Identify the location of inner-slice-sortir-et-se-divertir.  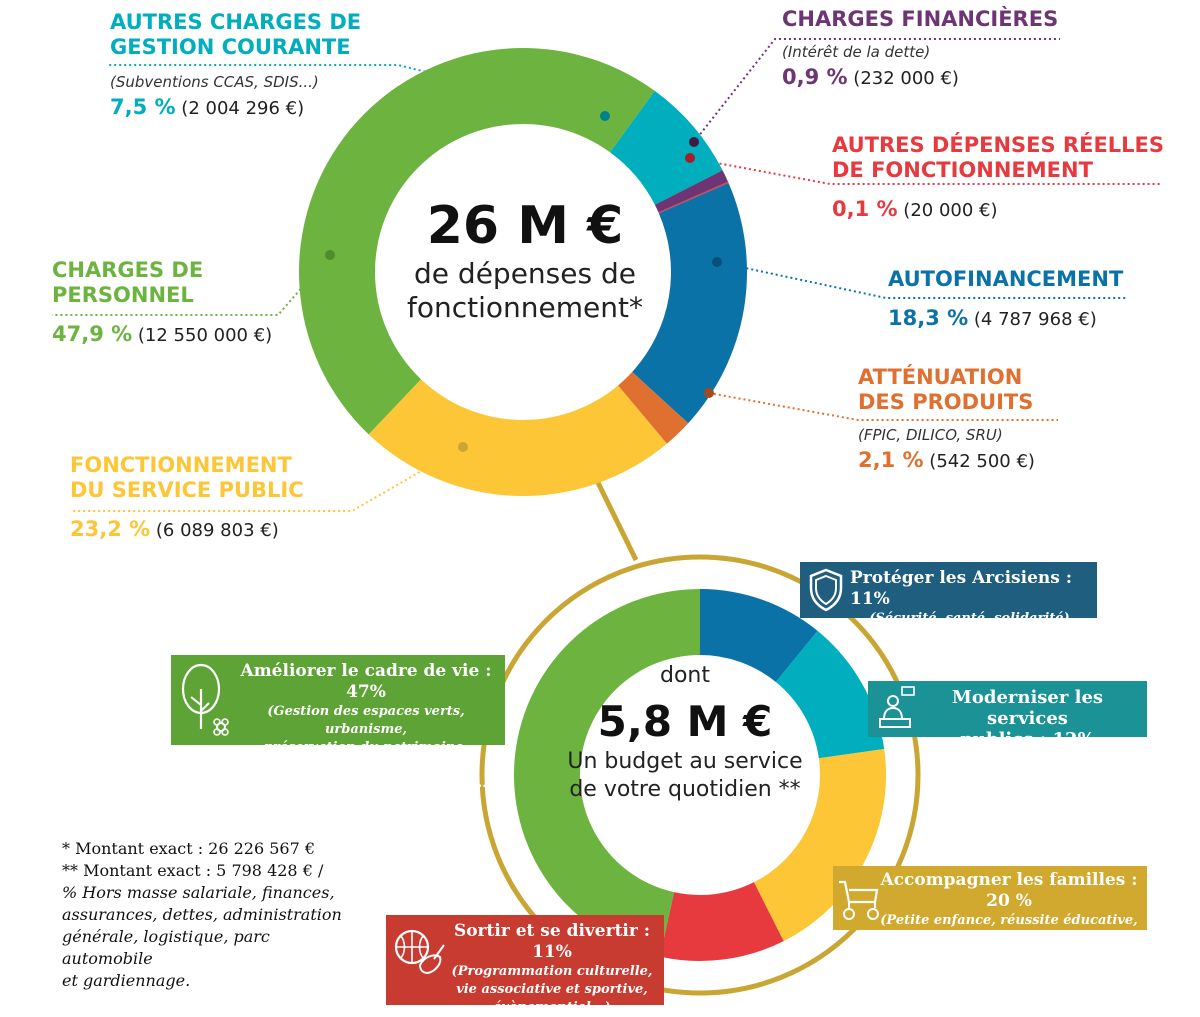
(721, 922).